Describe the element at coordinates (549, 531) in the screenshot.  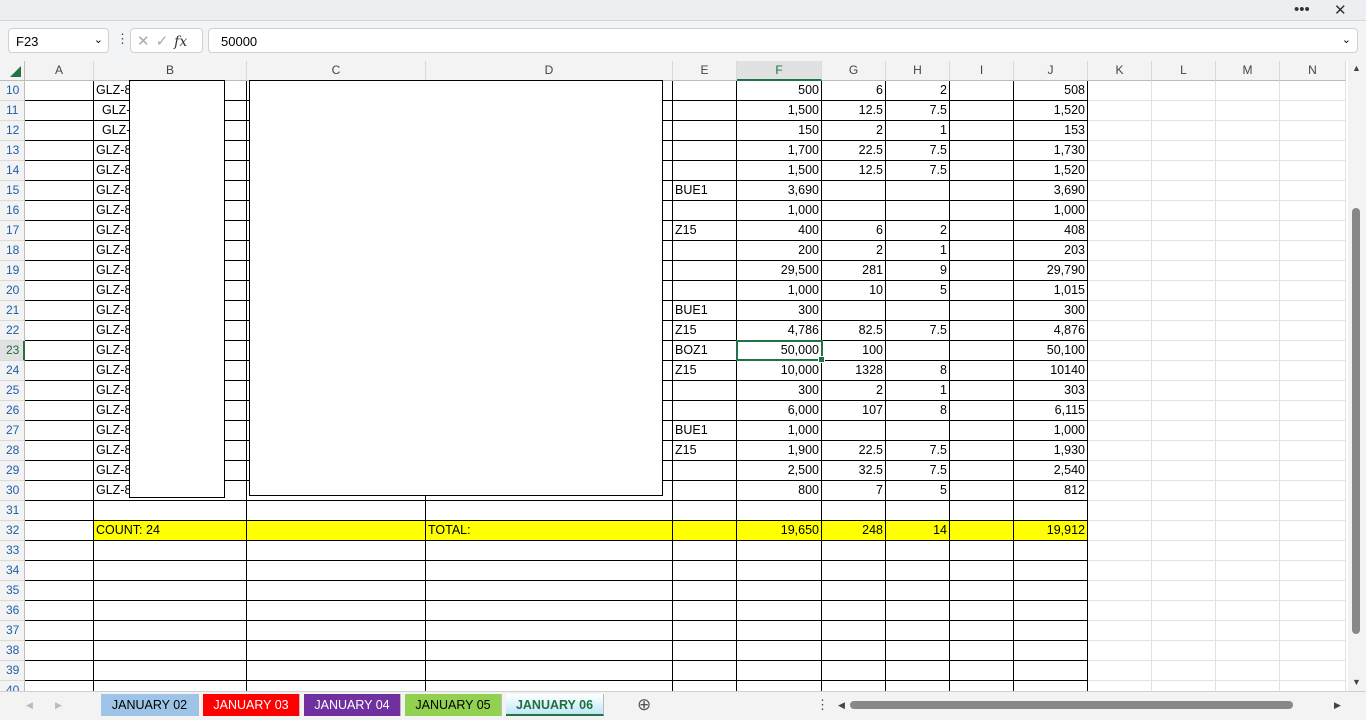
I see `cell-d32: TOTAL:` at that location.